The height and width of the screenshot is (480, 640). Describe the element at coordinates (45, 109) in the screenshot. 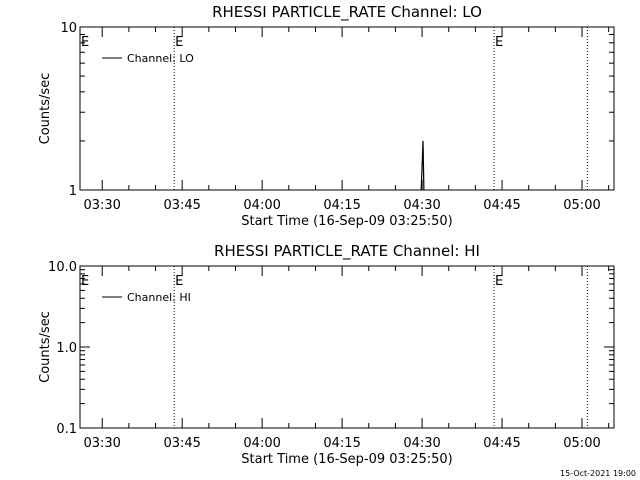

I see `y-axis-label-top: Counts/sec` at that location.